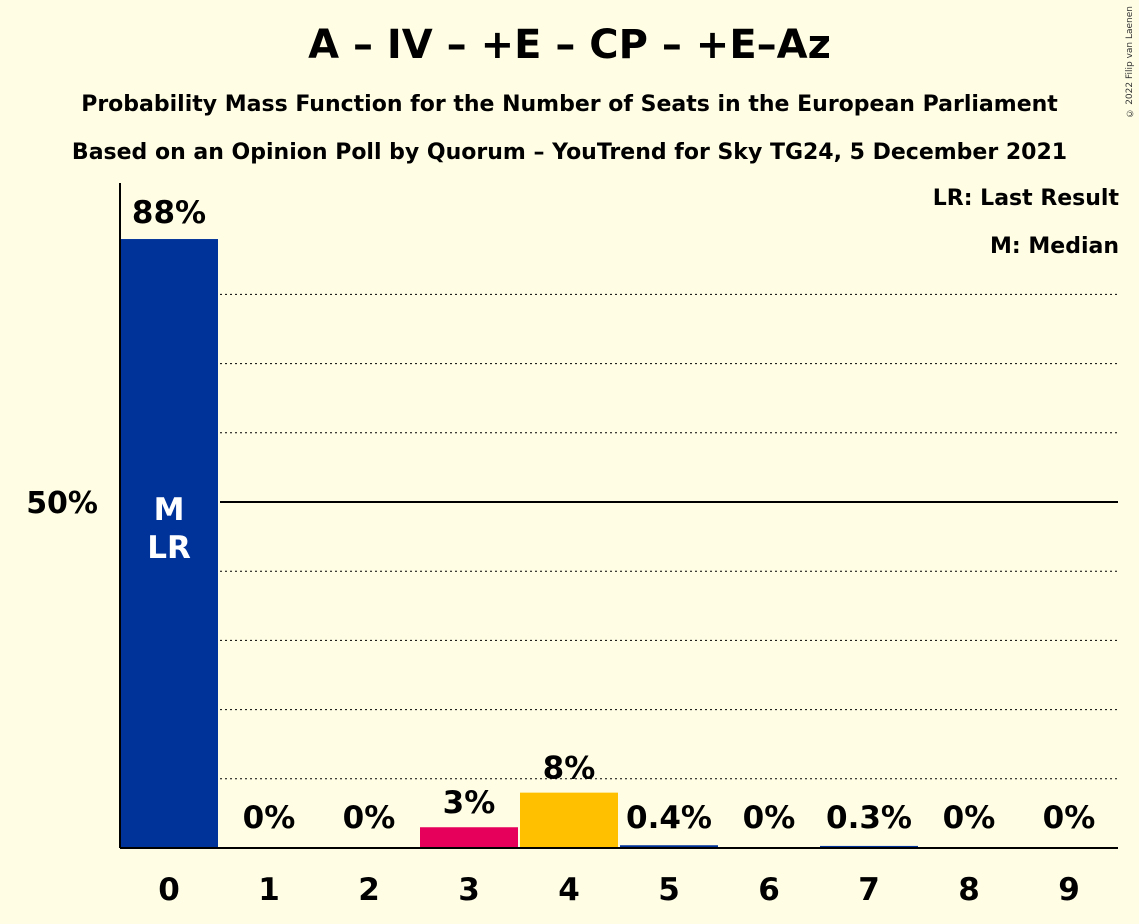  I want to click on data-label: 8%, so click(569, 769).